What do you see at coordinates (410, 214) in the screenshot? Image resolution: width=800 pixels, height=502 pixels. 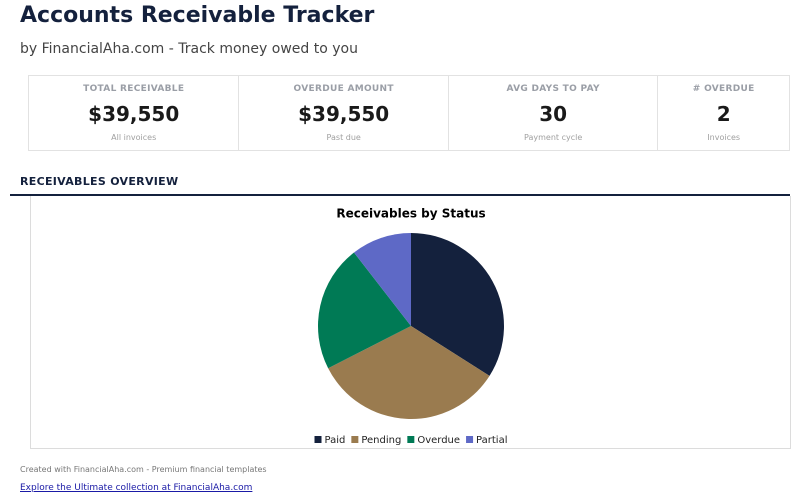 I see `chart-title: Receivables by Status` at bounding box center [410, 214].